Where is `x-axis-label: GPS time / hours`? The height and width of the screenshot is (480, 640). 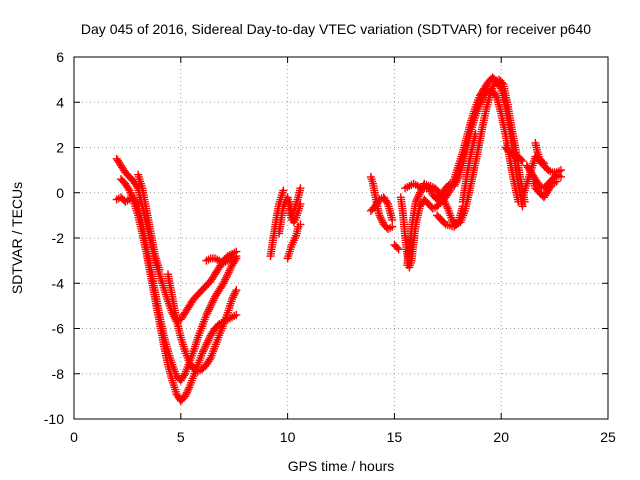
x-axis-label: GPS time / hours is located at coordinates (341, 466).